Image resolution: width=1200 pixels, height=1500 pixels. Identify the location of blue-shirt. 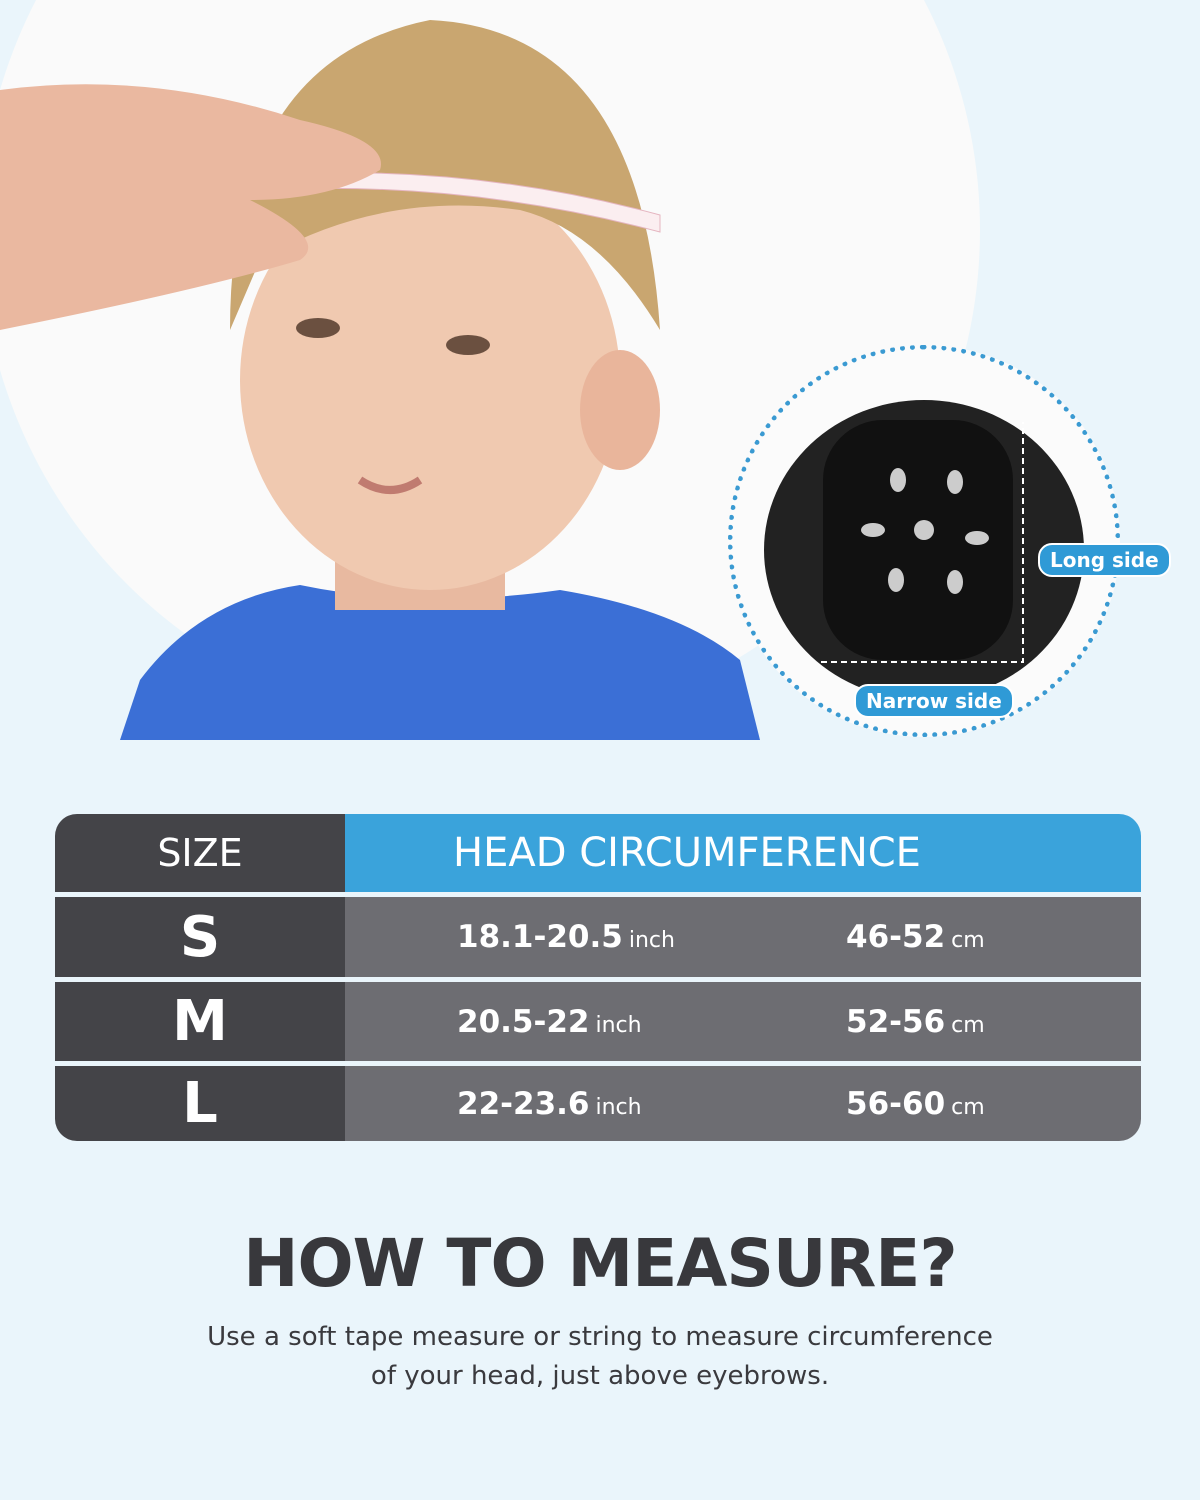
(440, 662).